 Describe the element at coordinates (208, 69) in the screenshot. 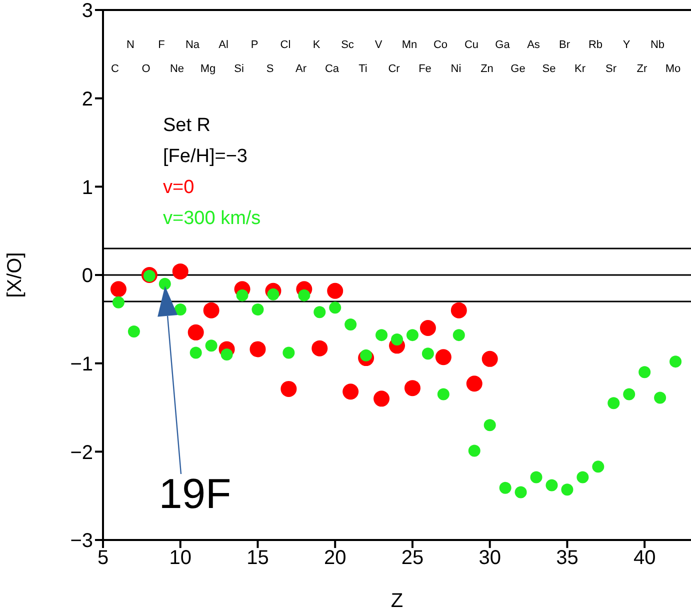

I see `annotation: Mg` at that location.